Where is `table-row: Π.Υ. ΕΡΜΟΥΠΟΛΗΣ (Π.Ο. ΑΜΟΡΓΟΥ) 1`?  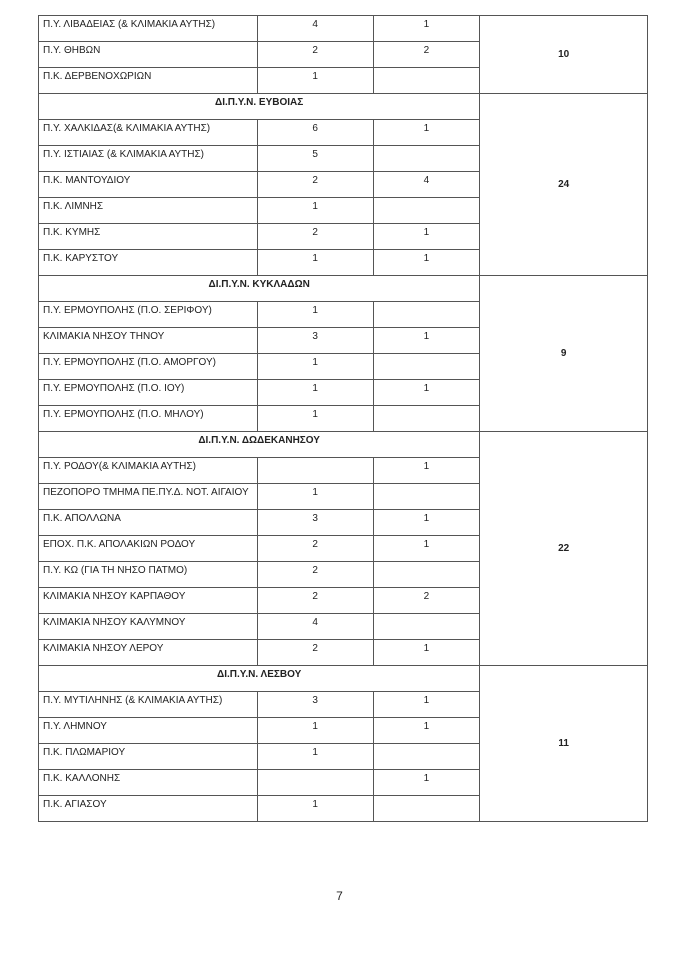 table-row: Π.Υ. ΕΡΜΟΥΠΟΛΗΣ (Π.Ο. ΑΜΟΡΓΟΥ) 1 is located at coordinates (343, 366).